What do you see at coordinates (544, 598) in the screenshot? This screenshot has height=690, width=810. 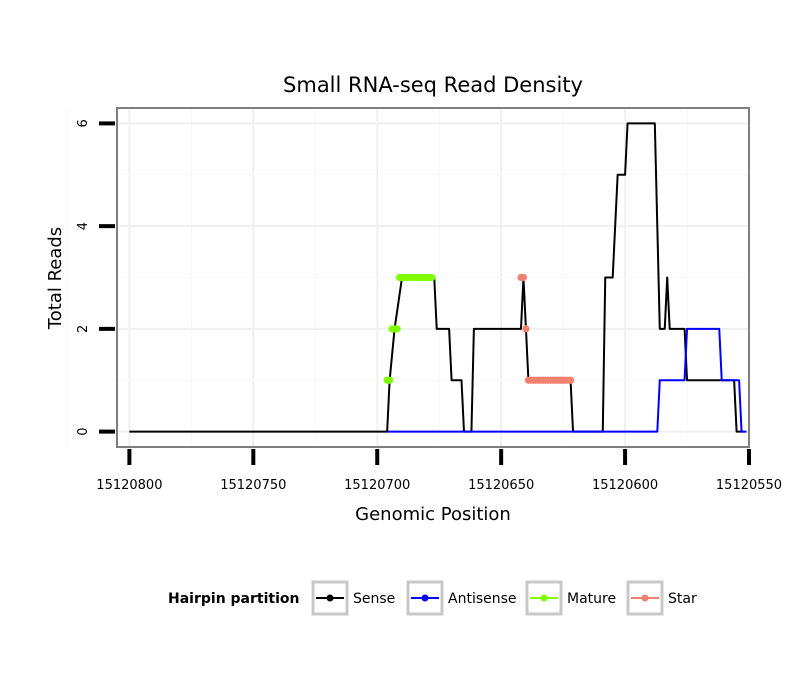 I see `legend-key-mature` at bounding box center [544, 598].